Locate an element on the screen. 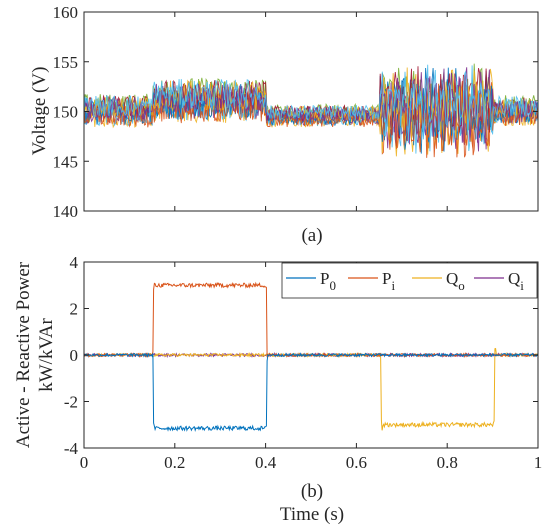 This screenshot has width=550, height=532. panel-a-ytick-label: 150 is located at coordinates (66, 112).